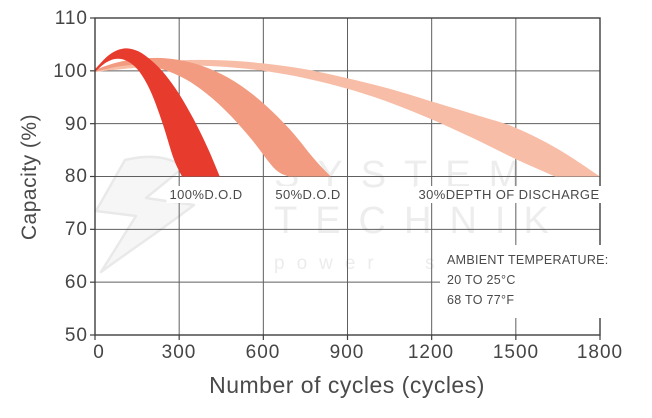 The width and height of the screenshot is (652, 418). I want to click on band-50-d-o-d, so click(213, 117).